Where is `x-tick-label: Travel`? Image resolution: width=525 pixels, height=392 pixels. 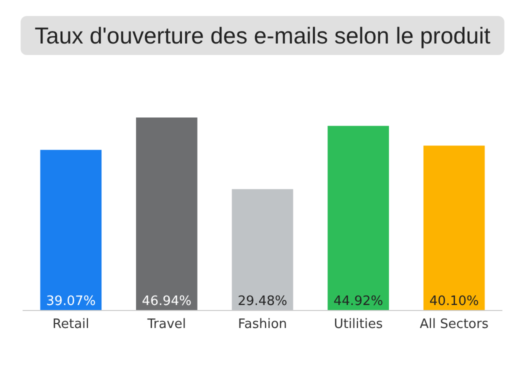
x-tick-label: Travel is located at coordinates (166, 324).